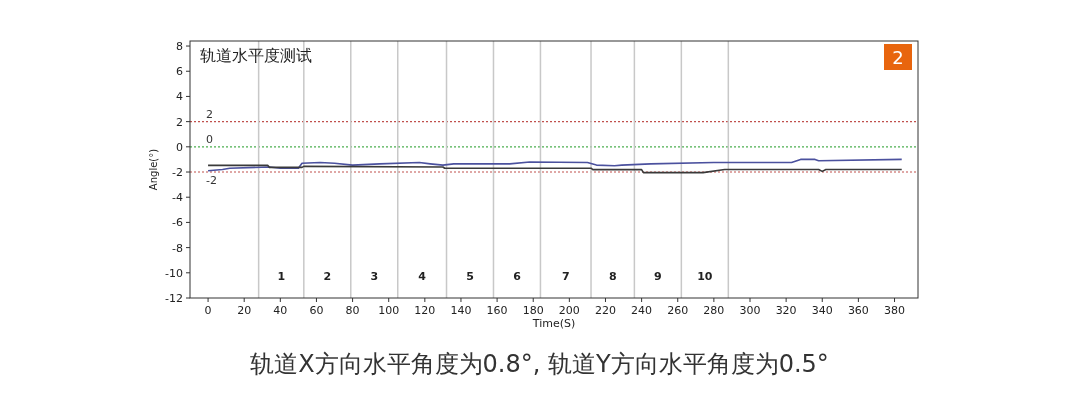  What do you see at coordinates (517, 276) in the screenshot?
I see `annotation: 6` at bounding box center [517, 276].